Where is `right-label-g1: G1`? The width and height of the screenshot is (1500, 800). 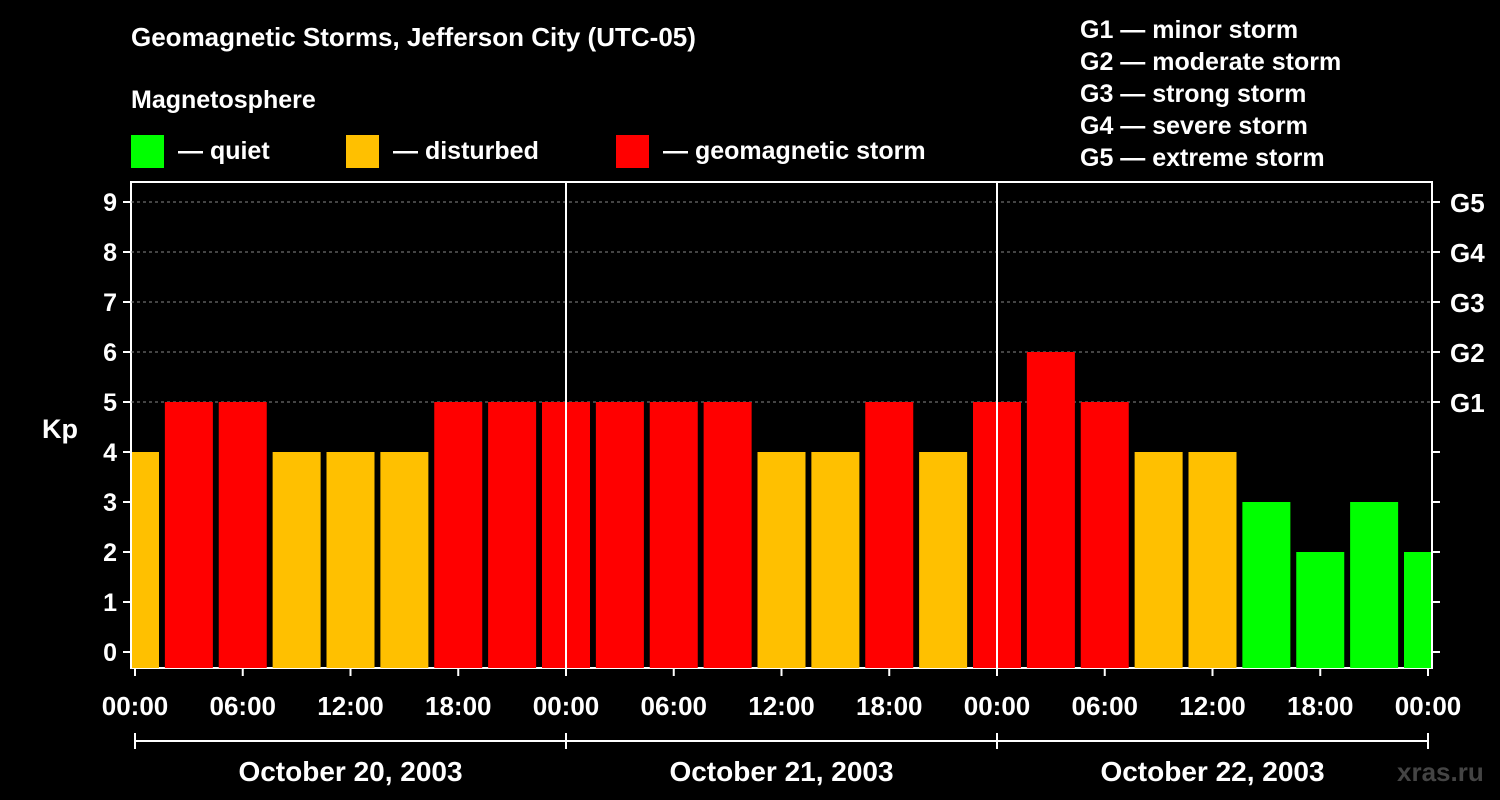 right-label-g1: G1 is located at coordinates (1467, 403).